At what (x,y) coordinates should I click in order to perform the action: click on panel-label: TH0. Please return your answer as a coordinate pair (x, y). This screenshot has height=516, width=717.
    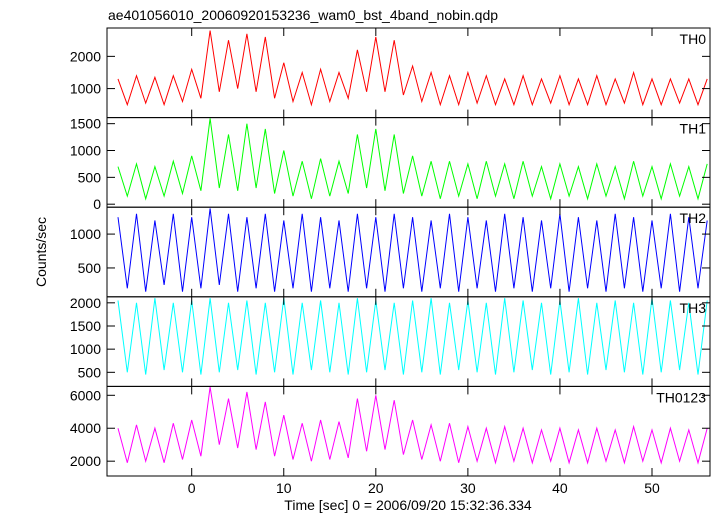
    Looking at the image, I should click on (693, 39).